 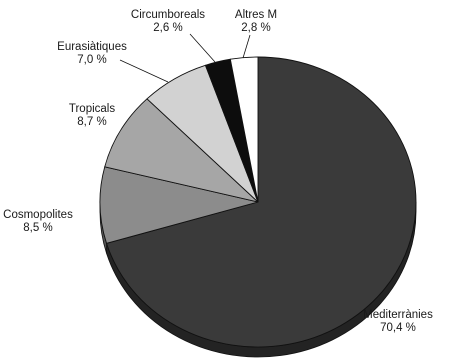 What do you see at coordinates (179, 205) in the screenshot?
I see `pie-slice-cosmopolites` at bounding box center [179, 205].